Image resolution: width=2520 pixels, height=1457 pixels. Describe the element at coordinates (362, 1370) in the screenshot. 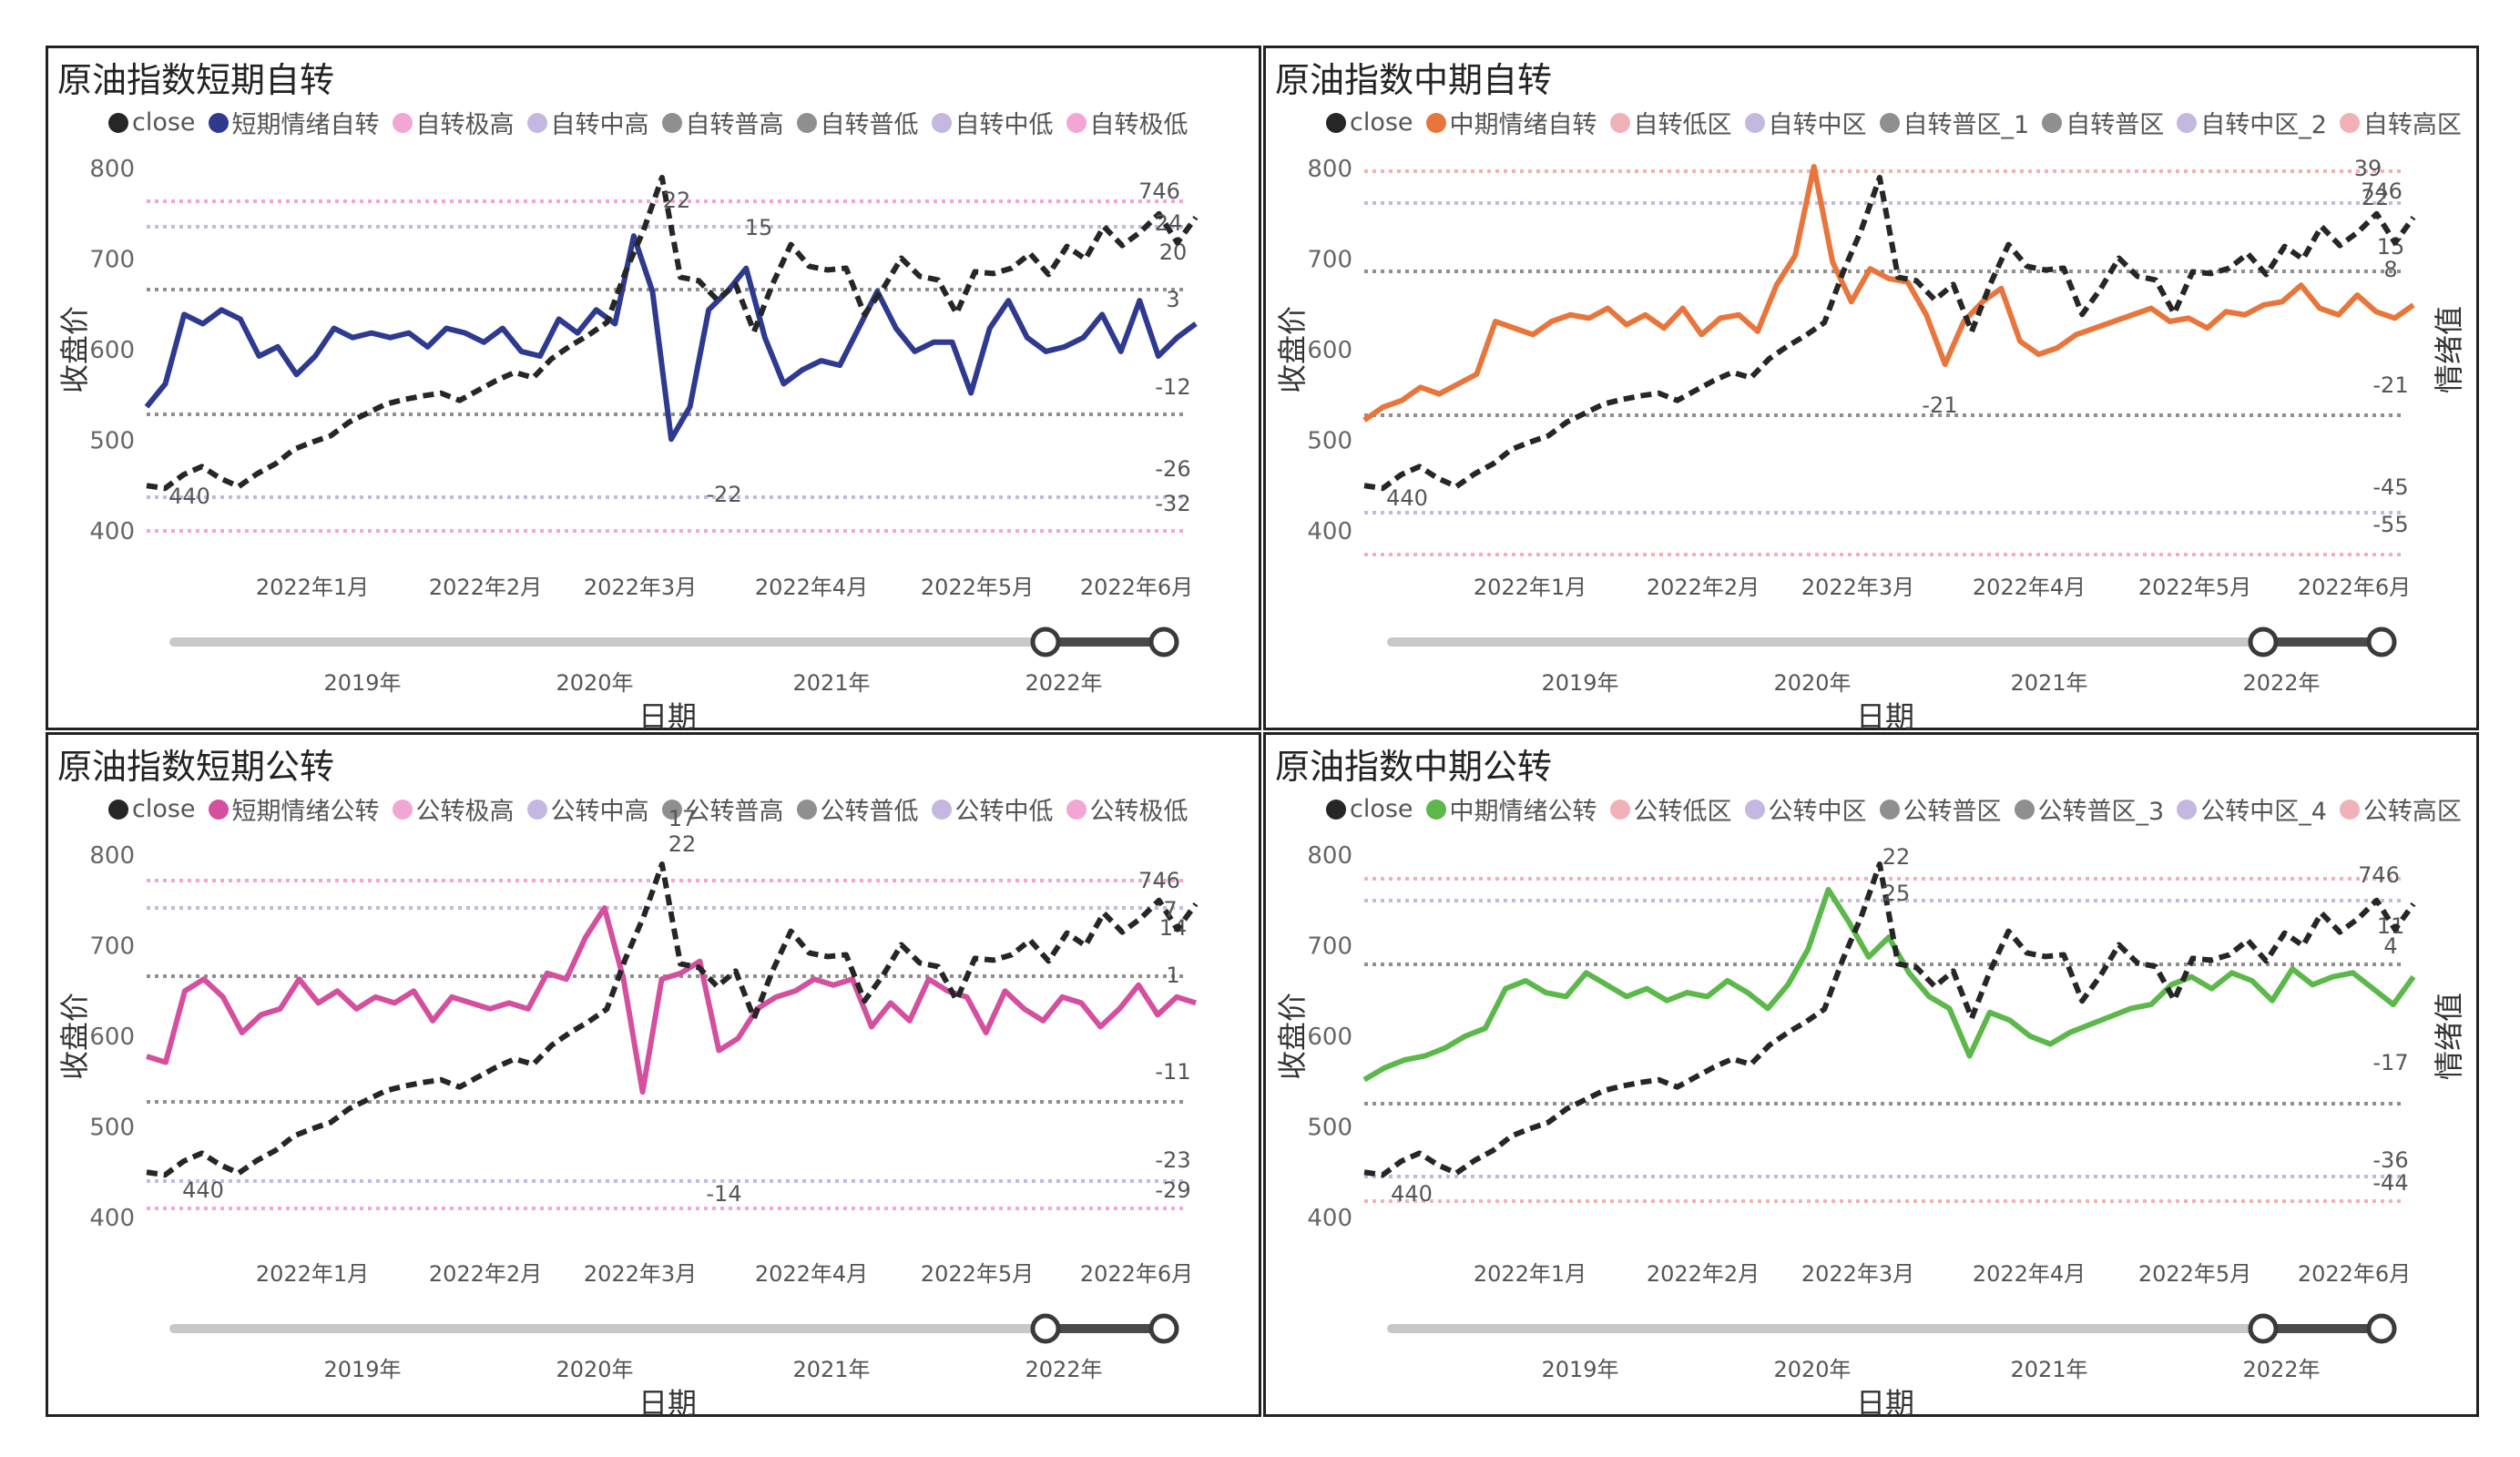

I see `slider-tick-label: 2019年` at that location.